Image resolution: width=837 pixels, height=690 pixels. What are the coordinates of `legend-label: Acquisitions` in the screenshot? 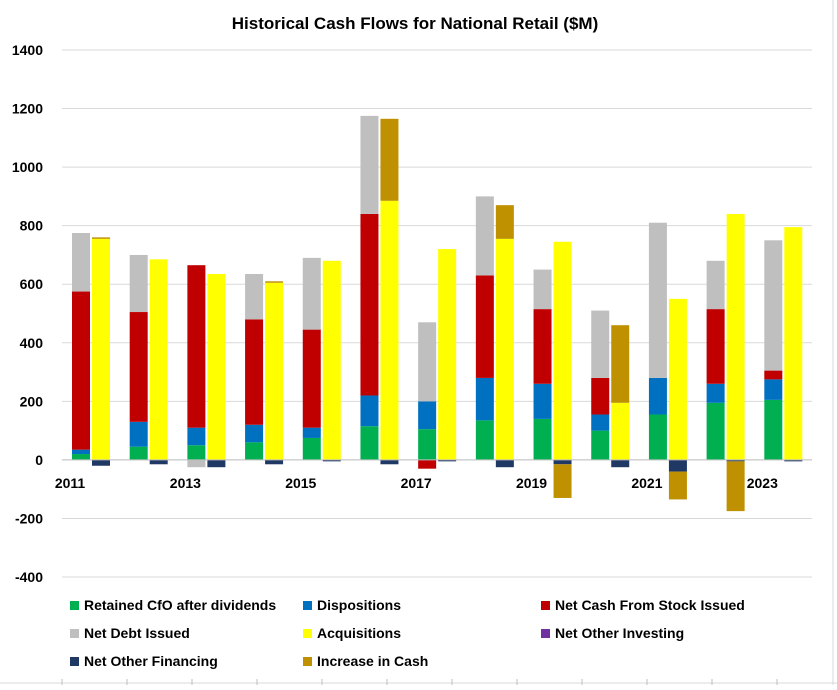 It's located at (359, 633).